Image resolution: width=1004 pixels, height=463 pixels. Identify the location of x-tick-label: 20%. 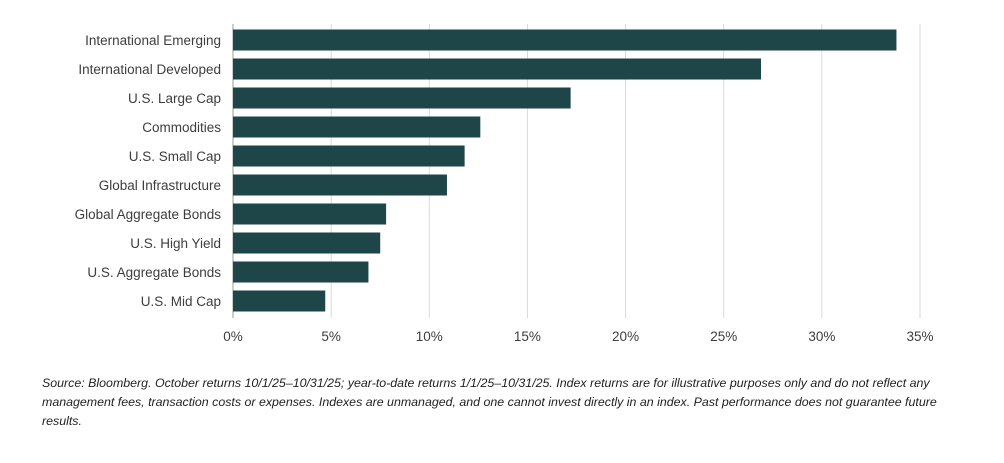
(625, 336).